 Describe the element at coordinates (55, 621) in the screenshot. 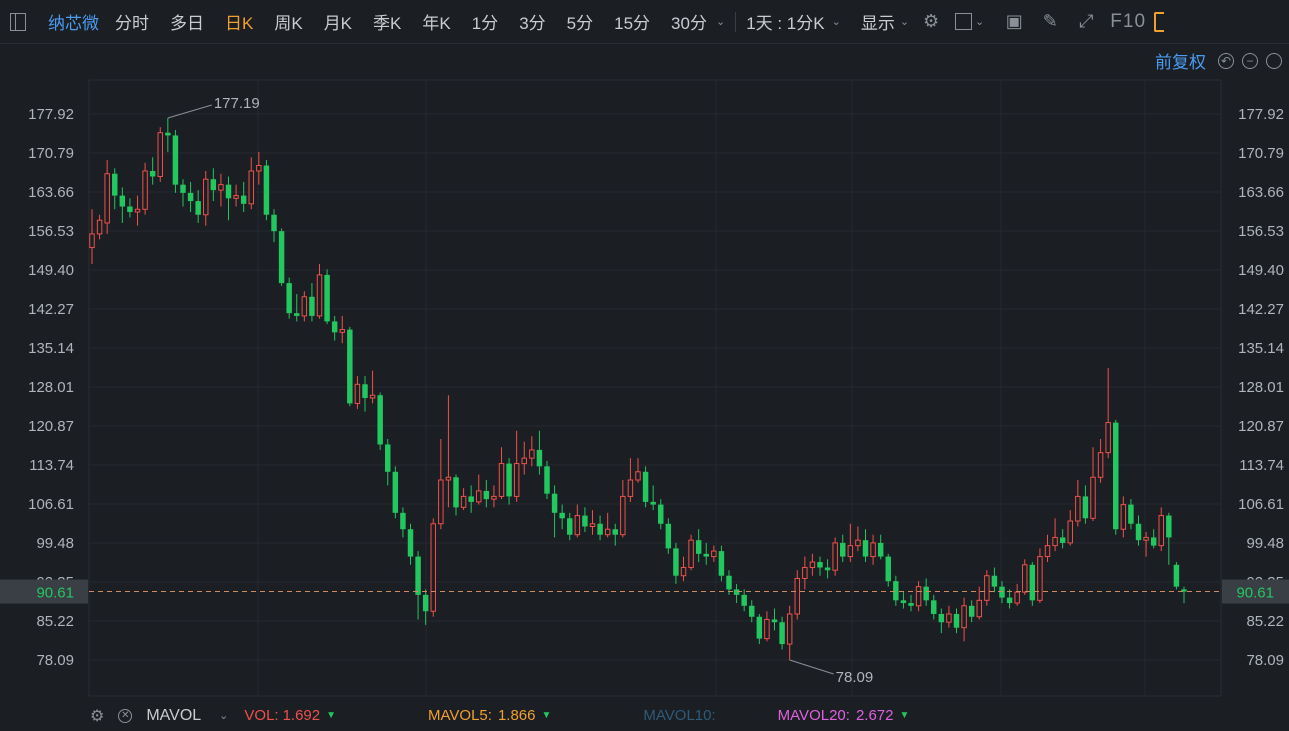

I see `y-tick-label-left: 85.22` at that location.